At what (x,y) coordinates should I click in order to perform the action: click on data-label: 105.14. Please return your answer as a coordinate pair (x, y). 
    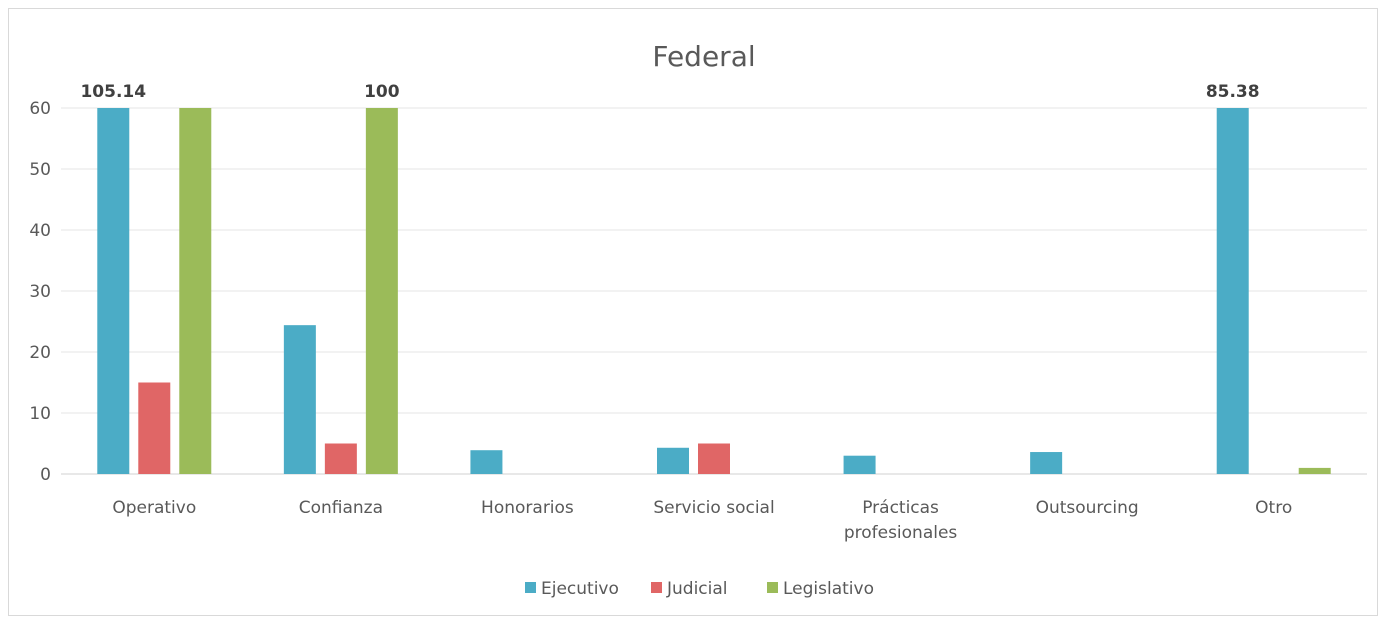
    Looking at the image, I should click on (113, 92).